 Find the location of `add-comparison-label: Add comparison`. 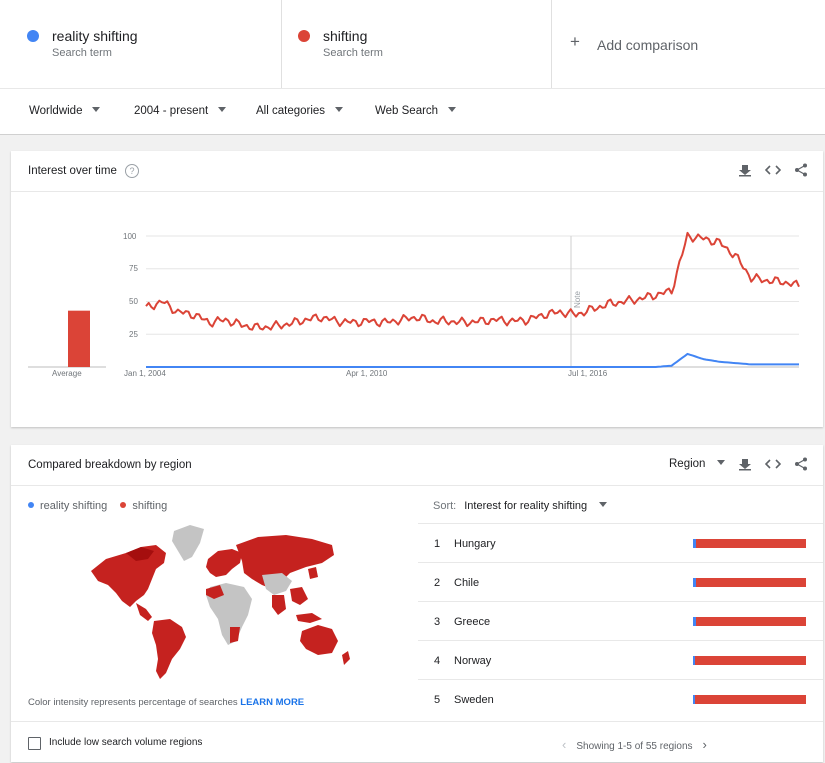

add-comparison-label: Add comparison is located at coordinates (648, 45).